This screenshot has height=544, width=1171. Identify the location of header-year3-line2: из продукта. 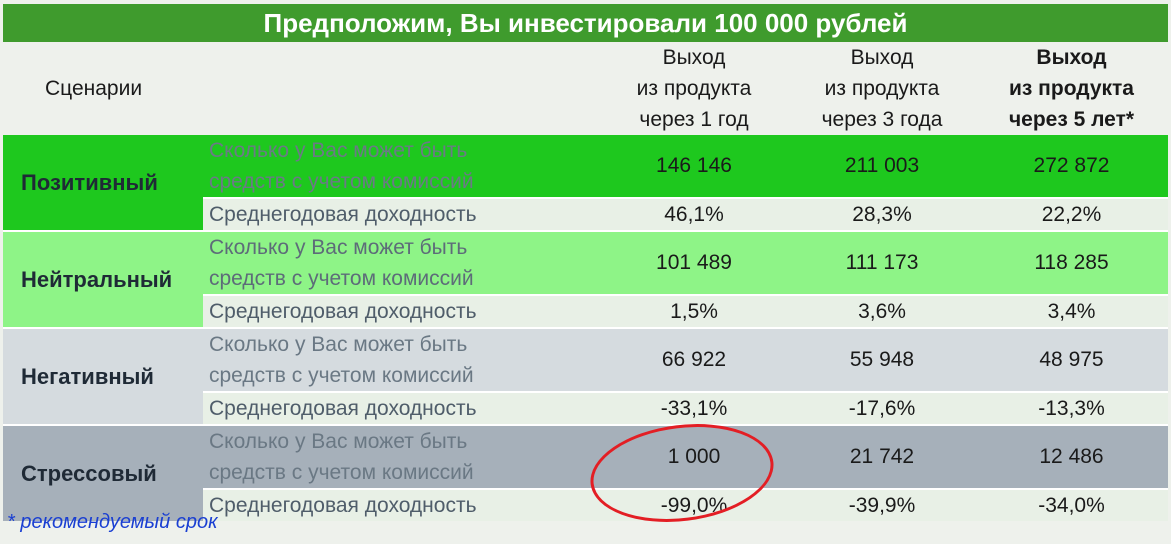
(882, 88).